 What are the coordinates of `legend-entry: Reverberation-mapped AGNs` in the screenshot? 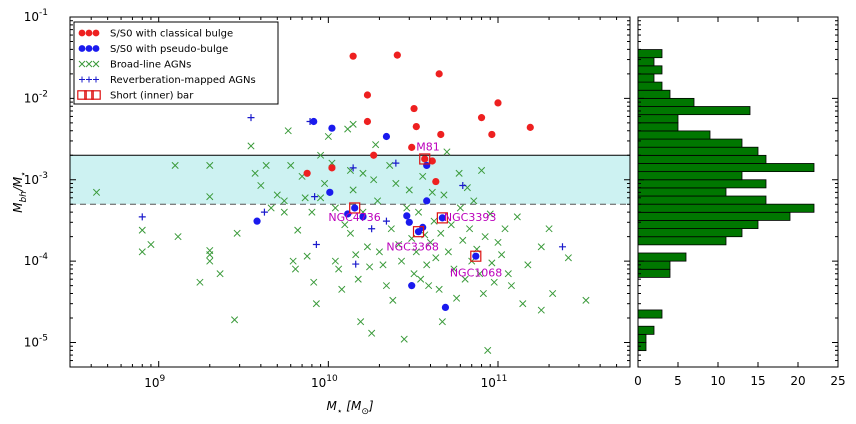 It's located at (167, 80).